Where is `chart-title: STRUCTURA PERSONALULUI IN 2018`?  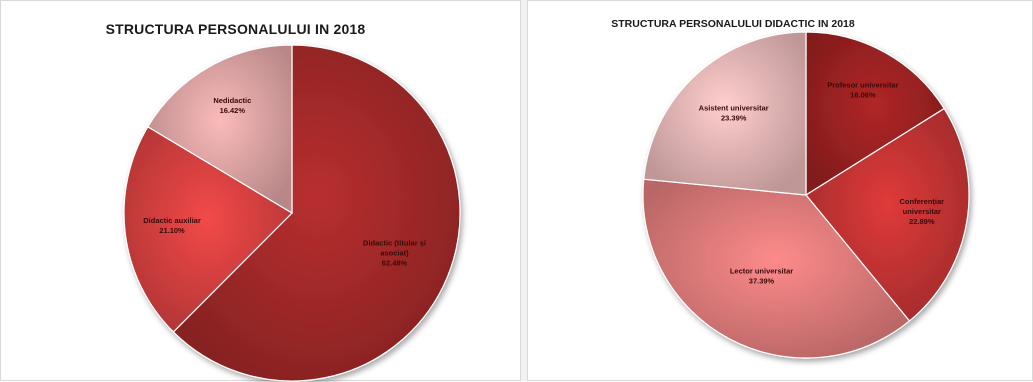 chart-title: STRUCTURA PERSONALULUI IN 2018 is located at coordinates (235, 29).